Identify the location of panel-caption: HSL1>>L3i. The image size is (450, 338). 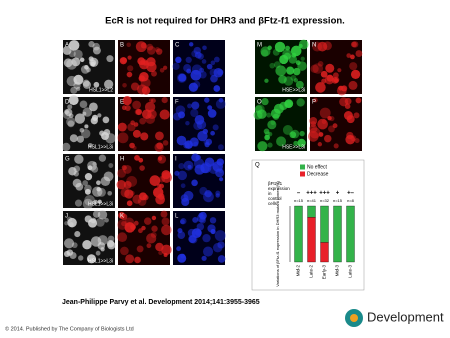
(100, 204).